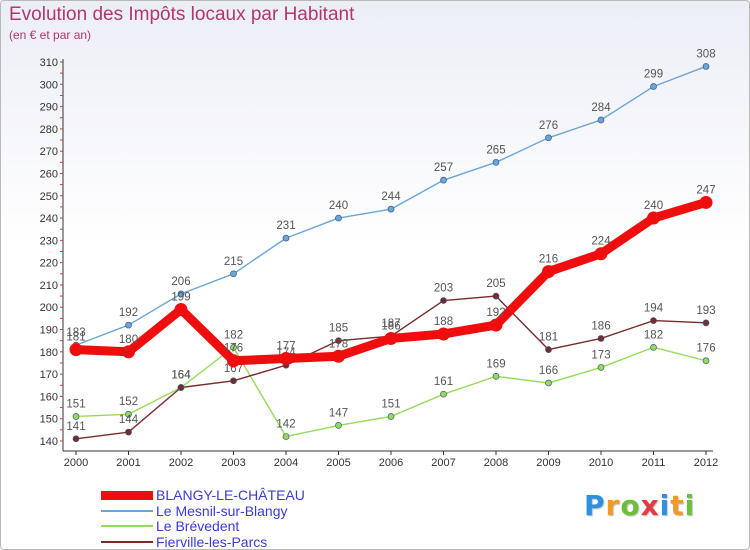 The height and width of the screenshot is (550, 750). What do you see at coordinates (230, 495) in the screenshot?
I see `legend-label: BLANGY-LE-CHÂTEAU` at bounding box center [230, 495].